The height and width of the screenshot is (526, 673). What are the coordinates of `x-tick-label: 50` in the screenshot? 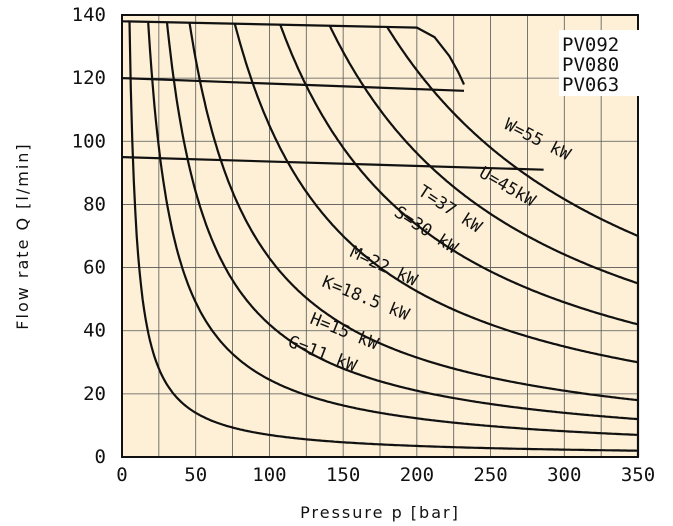 It's located at (195, 475).